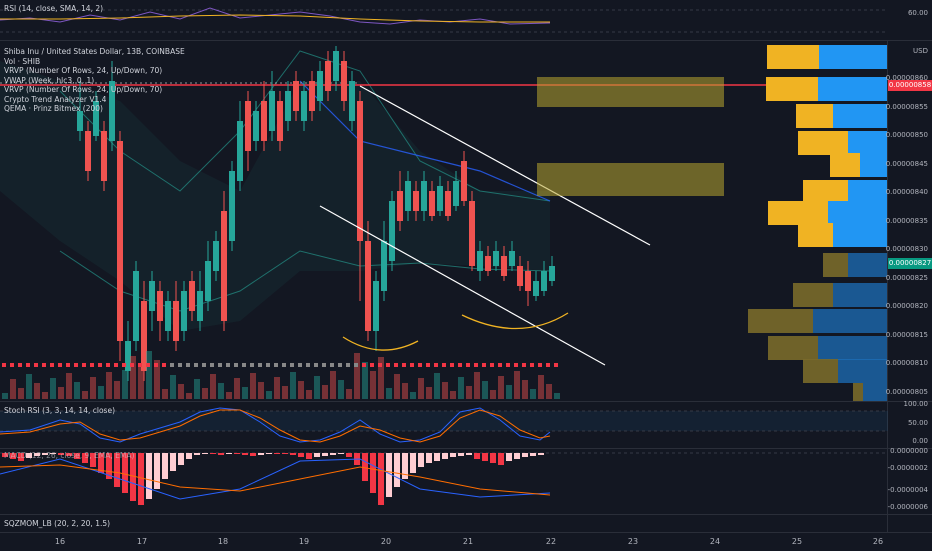  Describe the element at coordinates (275, 480) in the screenshot. I see `macd-signal-line` at that location.